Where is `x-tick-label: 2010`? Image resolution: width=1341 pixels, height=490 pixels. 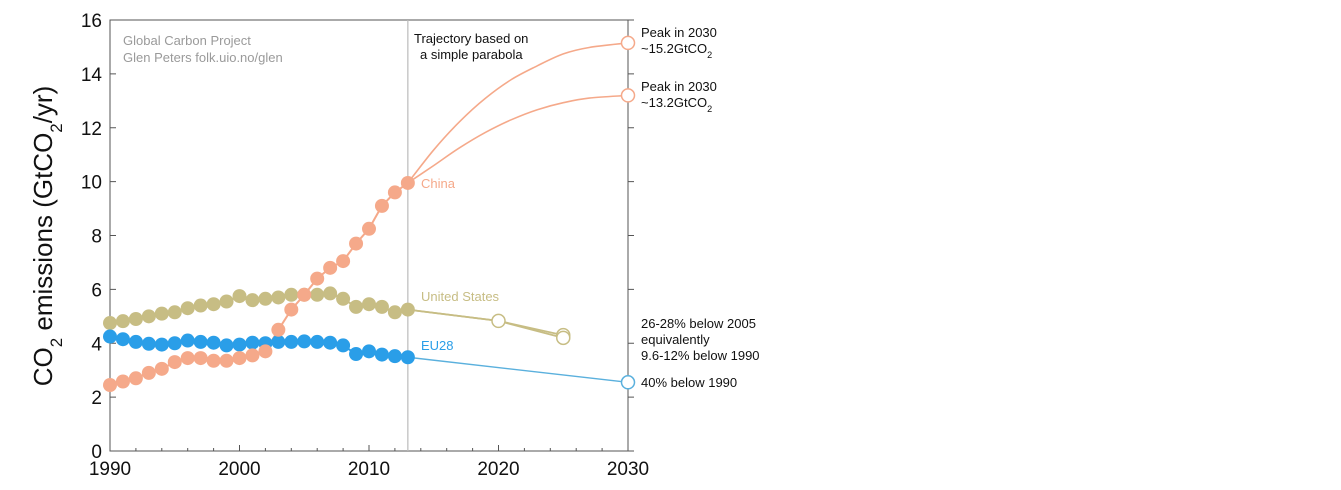 x-tick-label: 2010 is located at coordinates (369, 469).